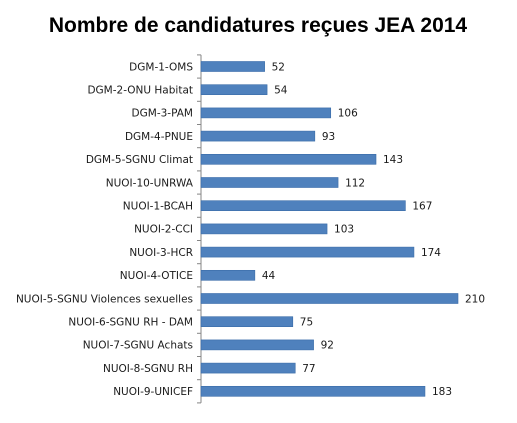  Describe the element at coordinates (148, 369) in the screenshot. I see `category-label: NUOI-8-SGNU RH` at that location.